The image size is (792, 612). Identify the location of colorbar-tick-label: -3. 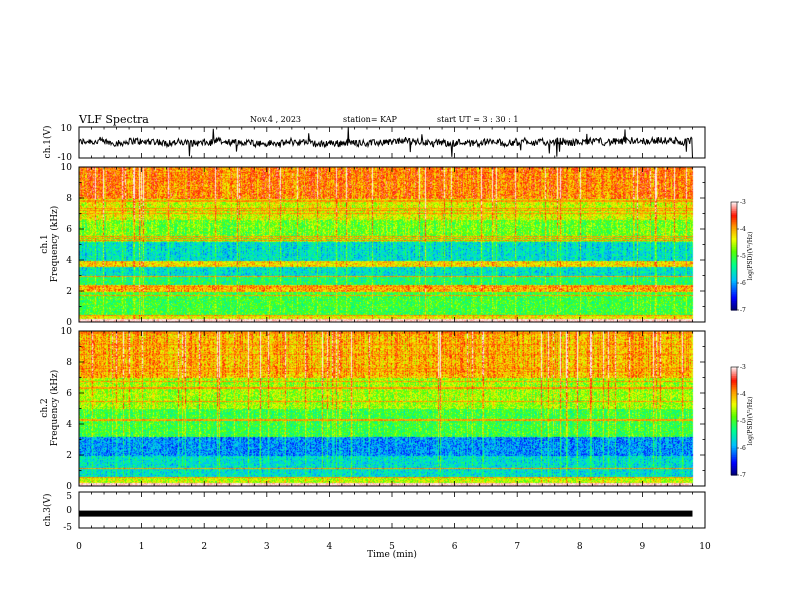
(743, 202).